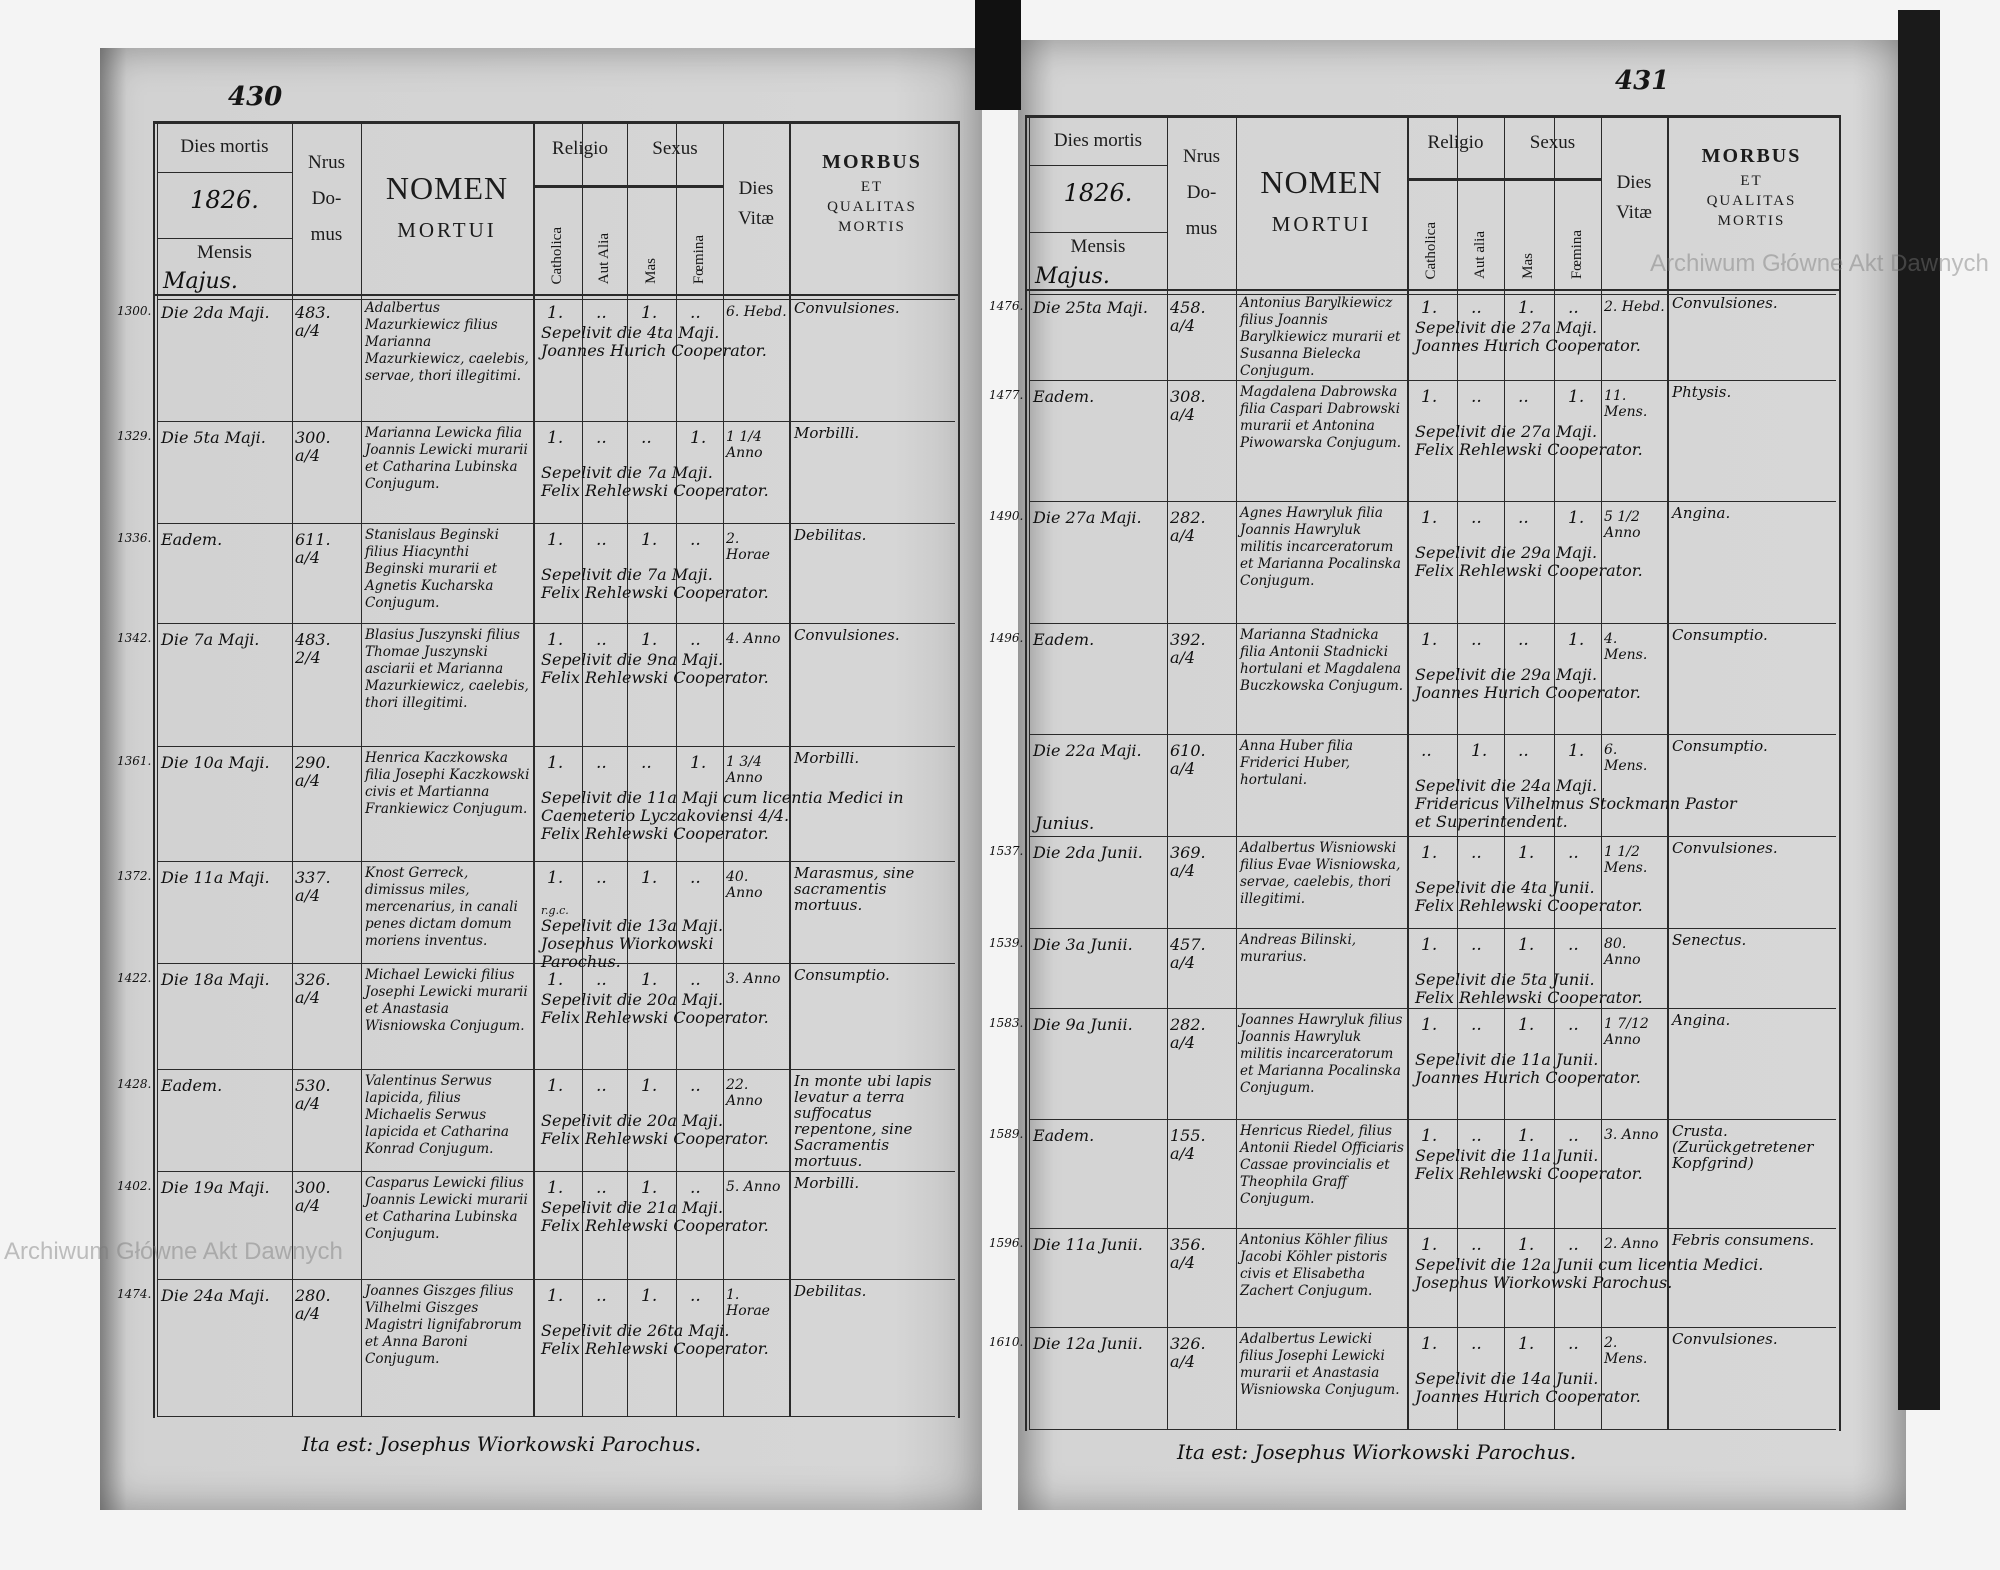  What do you see at coordinates (210, 639) in the screenshot?
I see `entry-date: Die 7a Maji.` at bounding box center [210, 639].